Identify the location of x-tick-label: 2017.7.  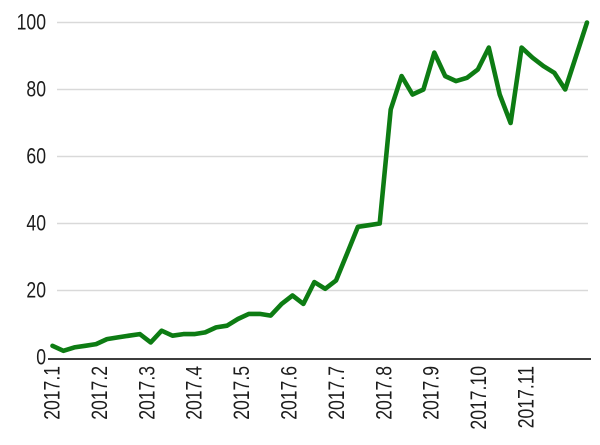
(337, 393).